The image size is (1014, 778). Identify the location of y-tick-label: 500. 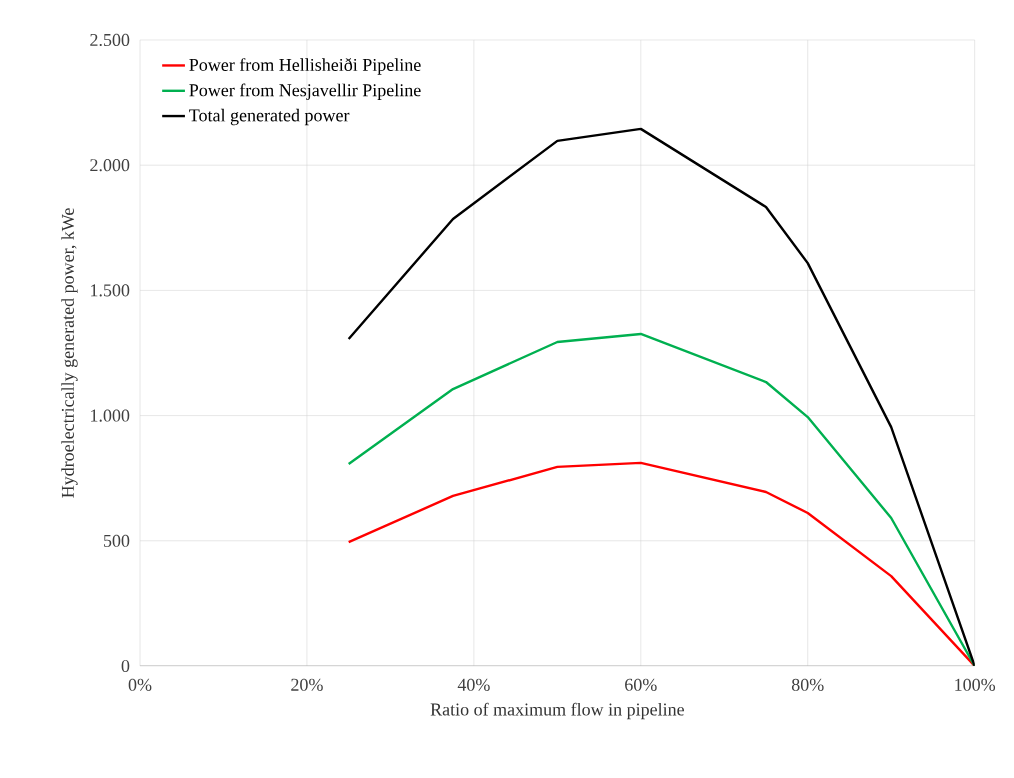
(117, 540).